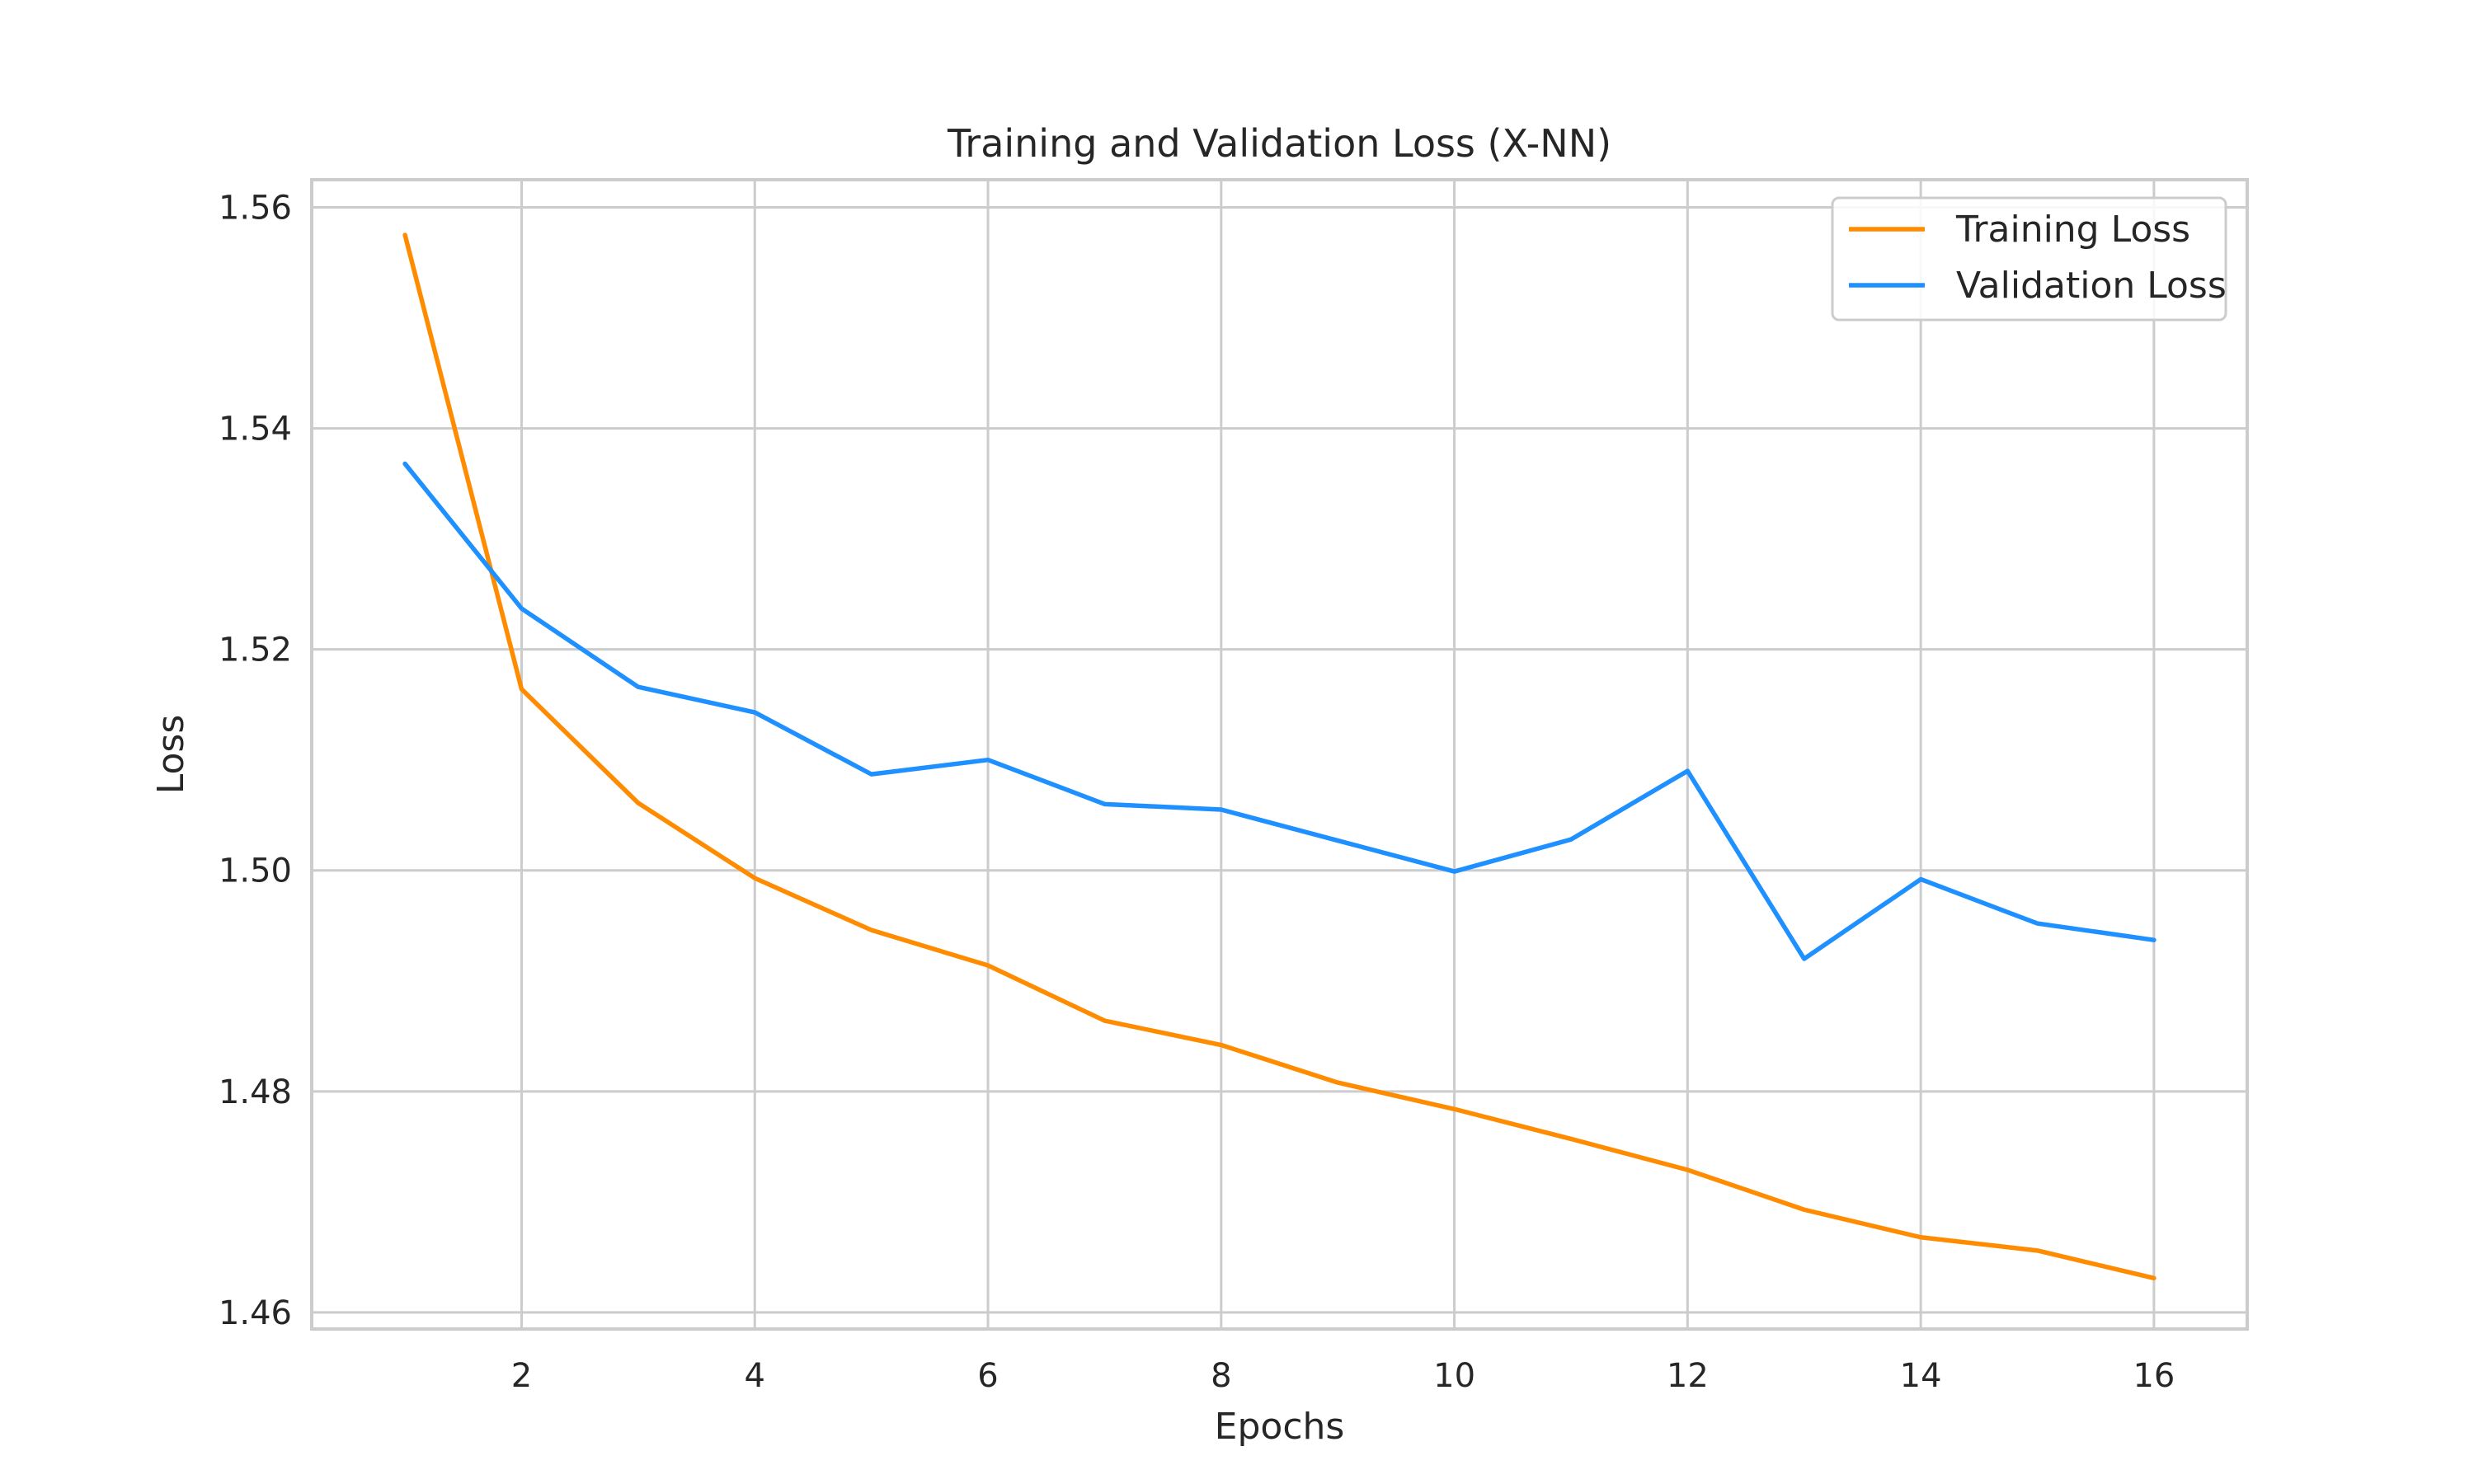  Describe the element at coordinates (1343, 1376) in the screenshot. I see `x-tick-labels: 2 4 6 8 10 12 14 16` at that location.